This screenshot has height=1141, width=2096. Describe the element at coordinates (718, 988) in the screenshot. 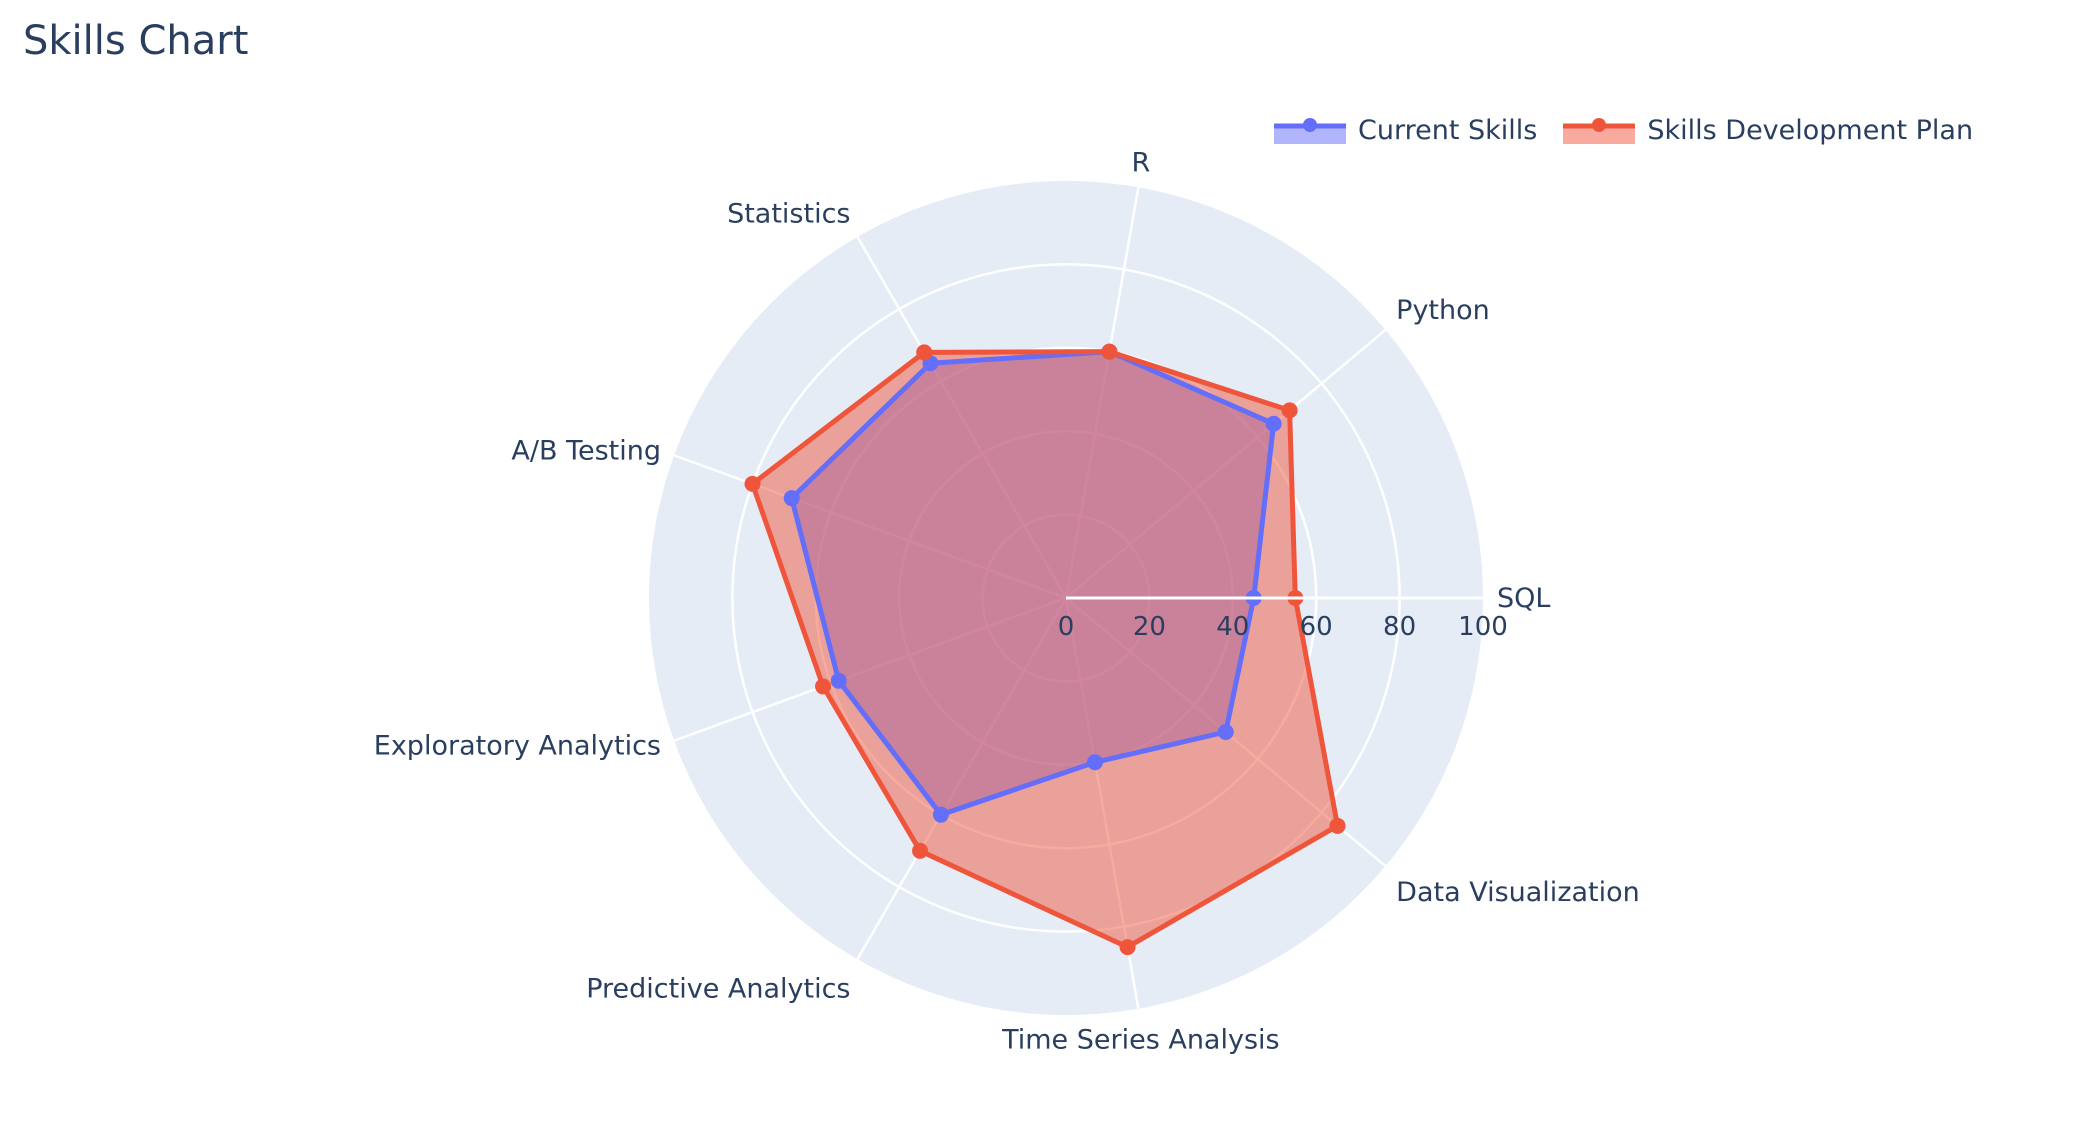

I see `axis-label: Predictive Analytics` at that location.